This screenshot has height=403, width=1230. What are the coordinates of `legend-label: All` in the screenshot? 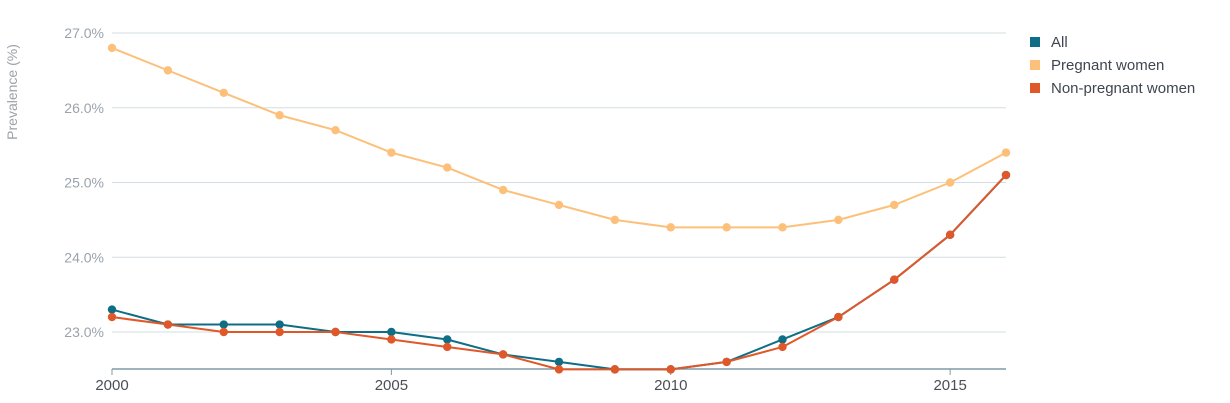 It's located at (1059, 42).